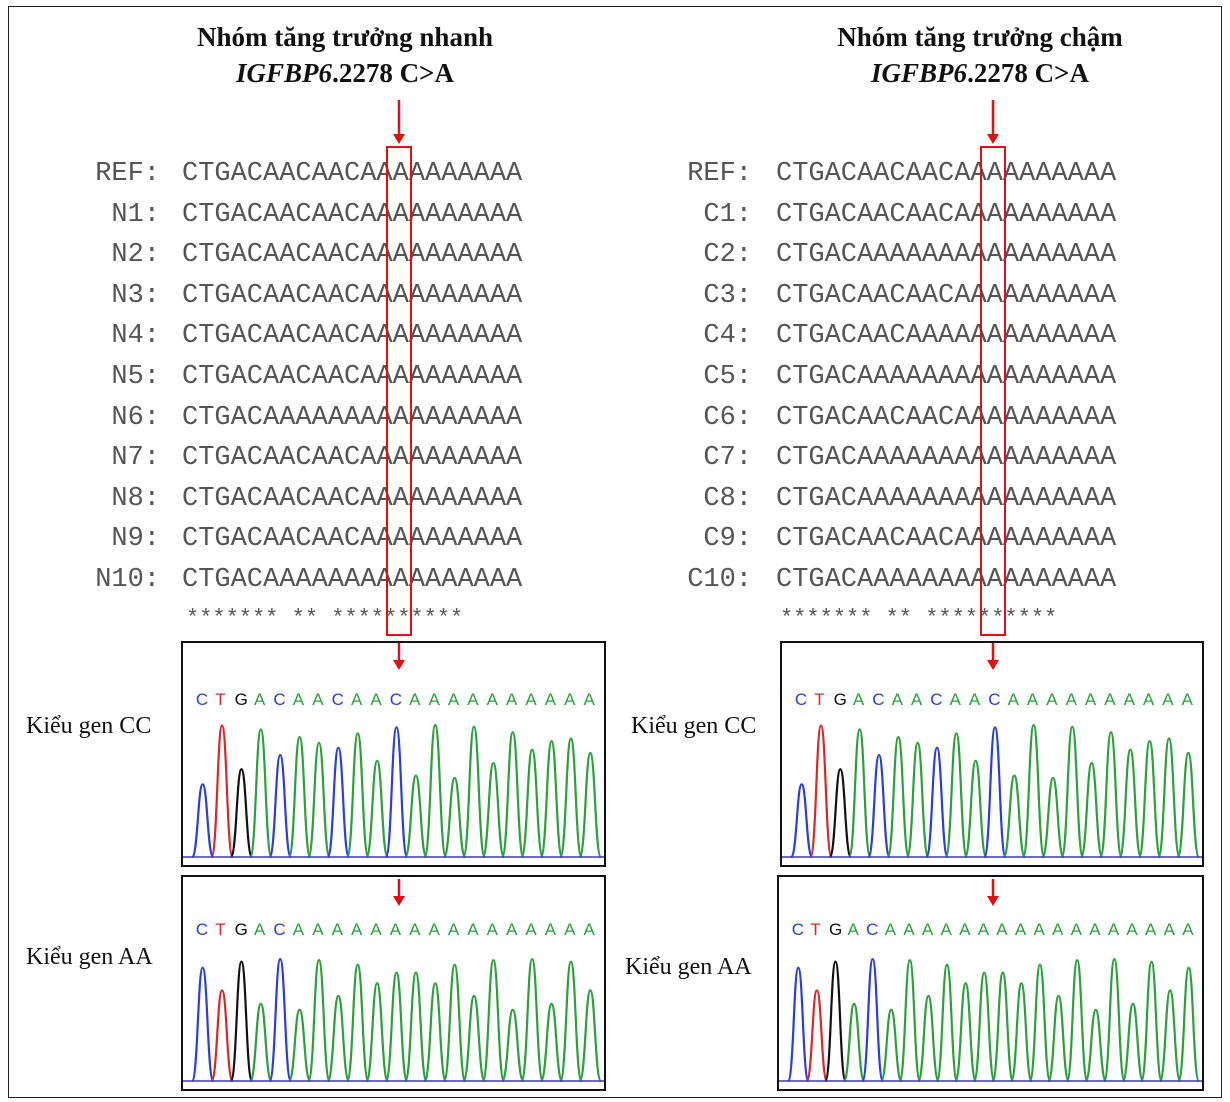 This screenshot has height=1102, width=1230. I want to click on sample-label: C10:, so click(719, 580).